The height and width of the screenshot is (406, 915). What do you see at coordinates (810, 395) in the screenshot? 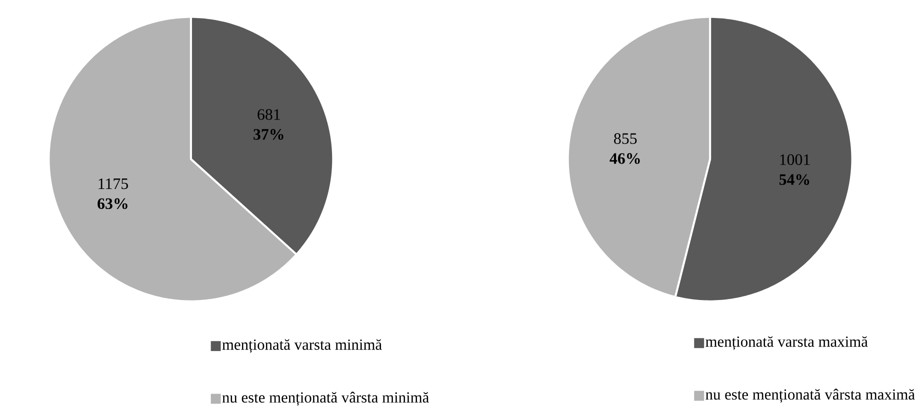
I see `legend-label: nu este menționată vârsta maximă` at bounding box center [810, 395].